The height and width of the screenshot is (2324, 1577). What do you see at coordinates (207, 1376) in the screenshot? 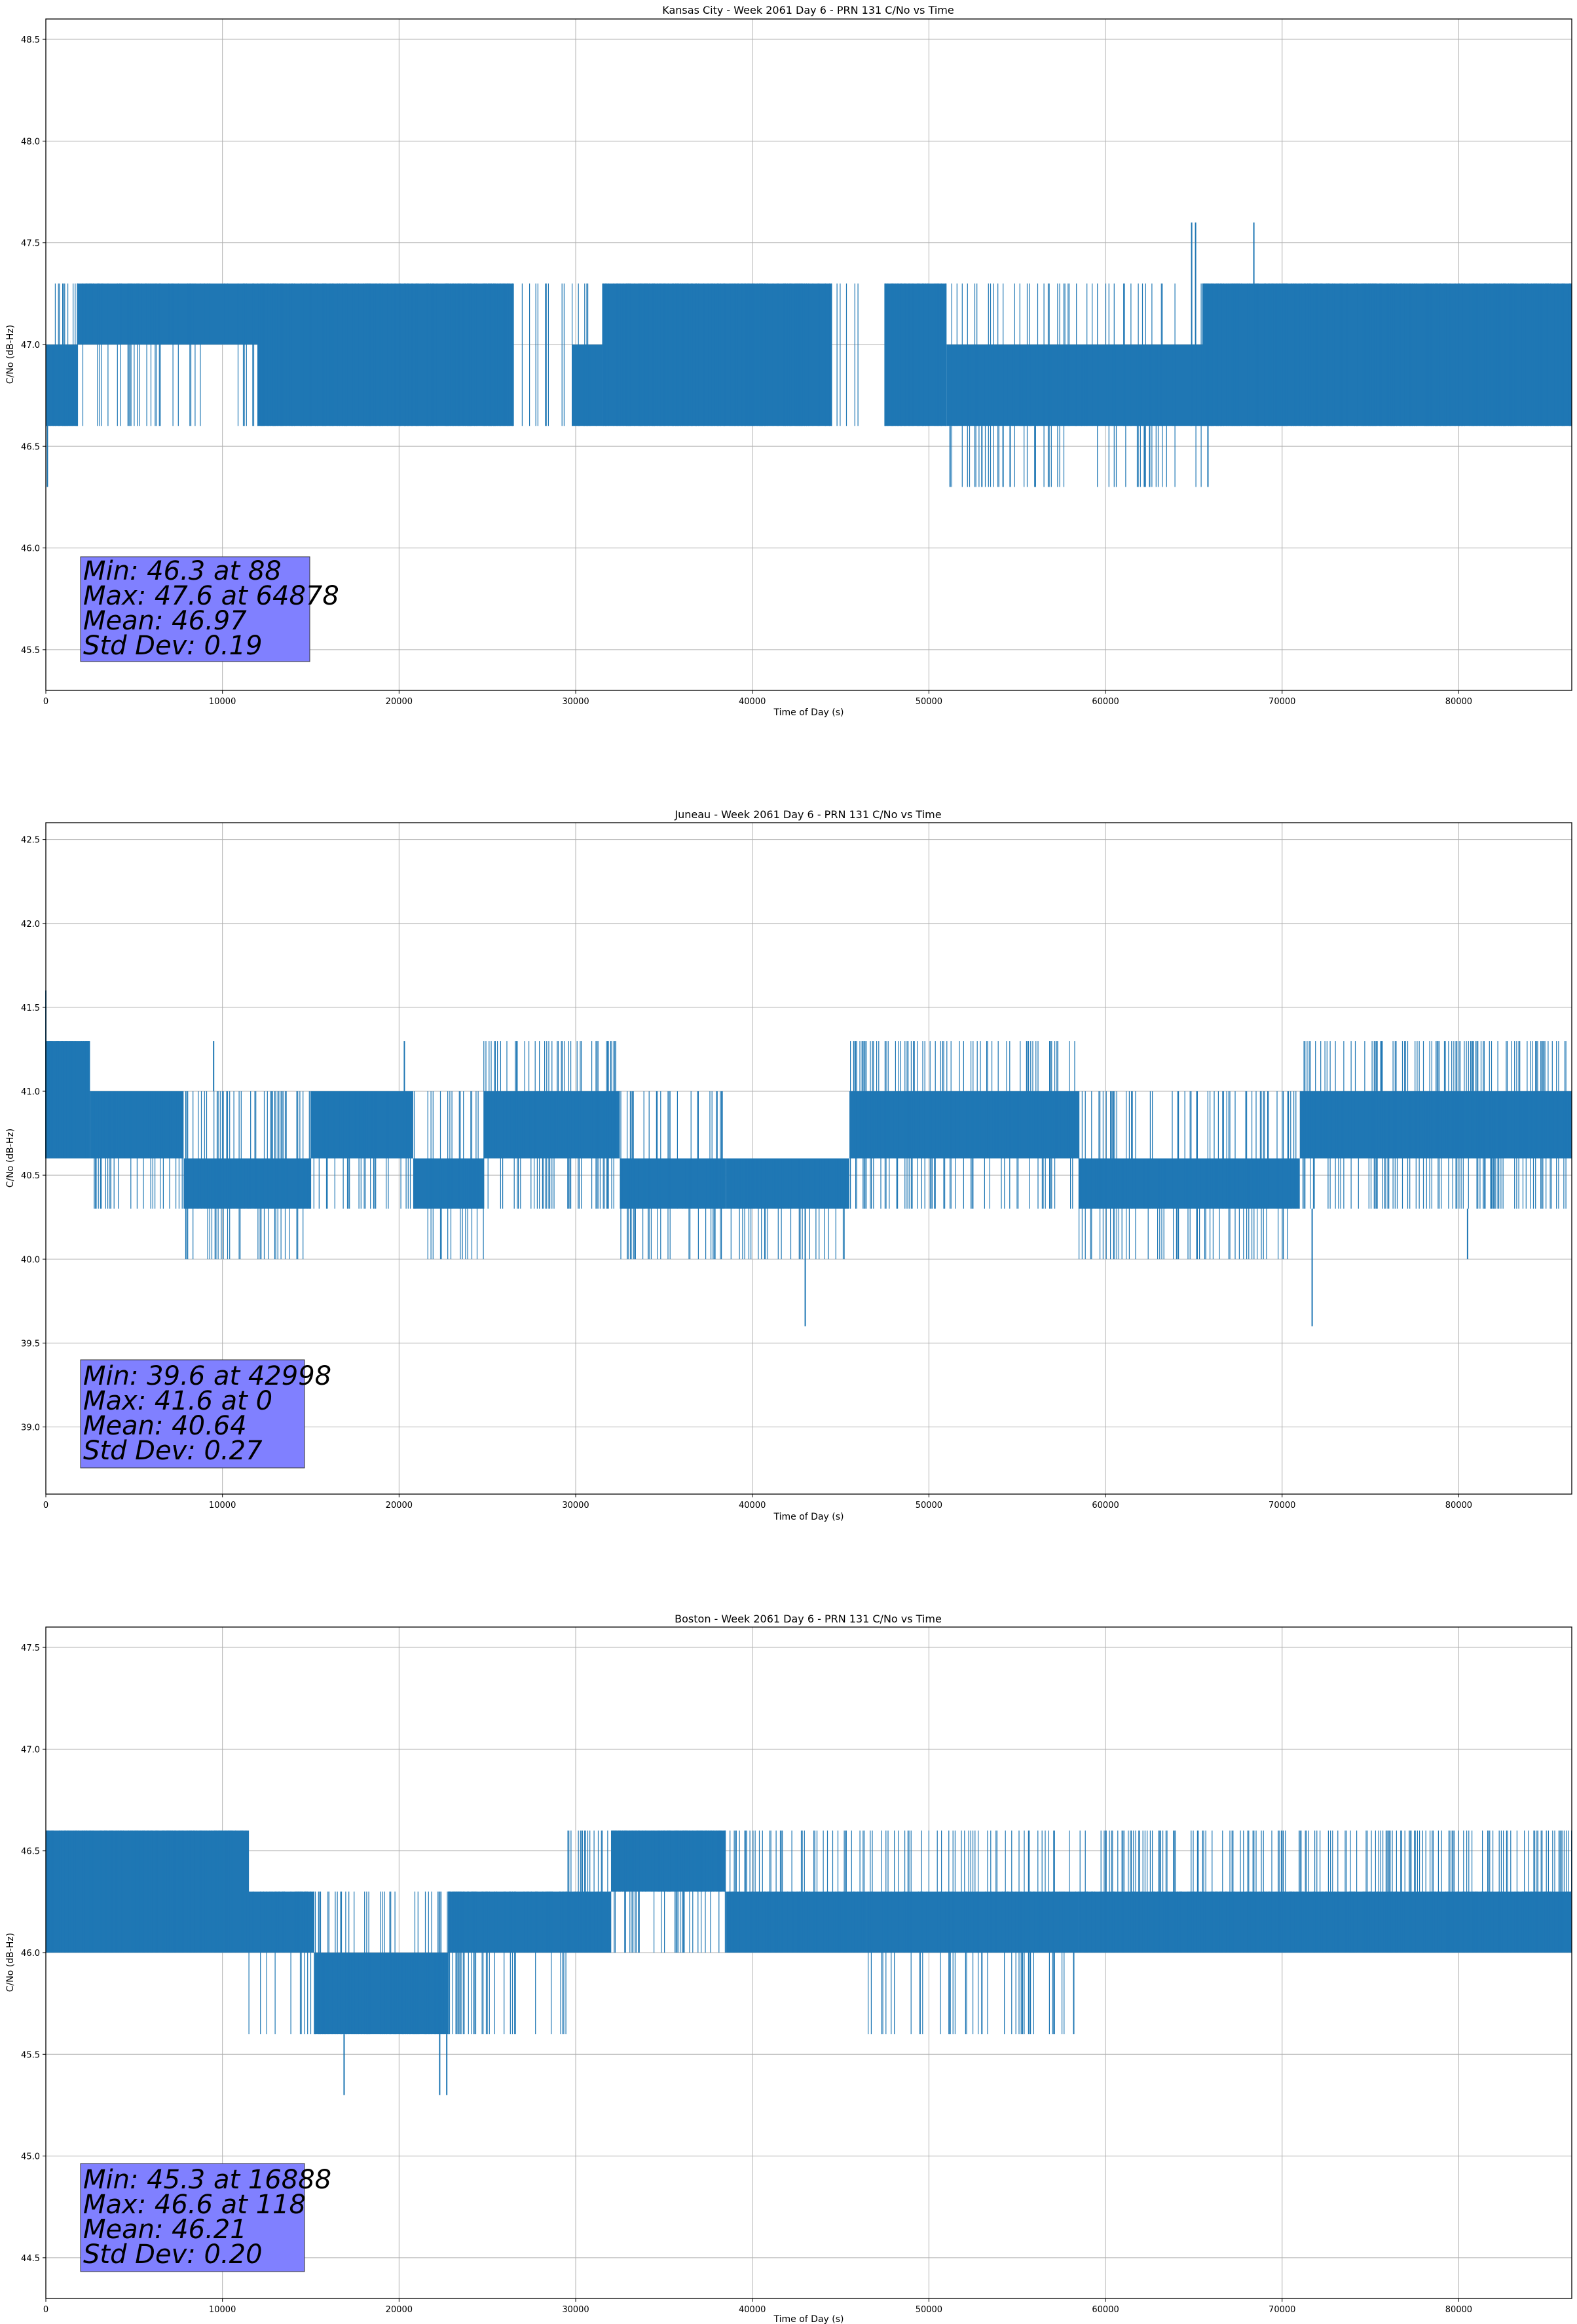
I see `stats-min: Min: 39.6 at 42998` at bounding box center [207, 1376].